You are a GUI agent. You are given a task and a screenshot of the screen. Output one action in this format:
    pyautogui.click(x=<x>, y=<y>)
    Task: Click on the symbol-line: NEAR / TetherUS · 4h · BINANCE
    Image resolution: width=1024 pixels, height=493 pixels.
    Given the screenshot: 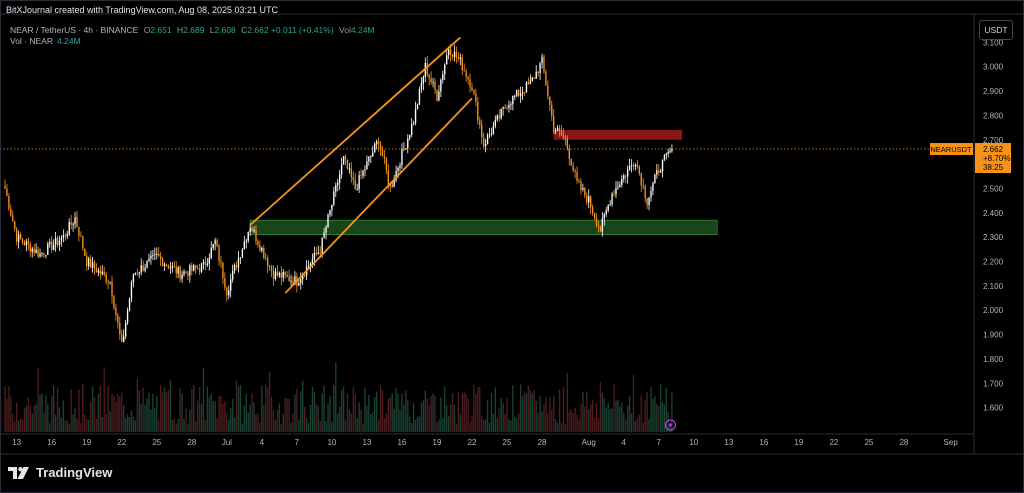 What is the action you would take?
    pyautogui.click(x=74, y=30)
    